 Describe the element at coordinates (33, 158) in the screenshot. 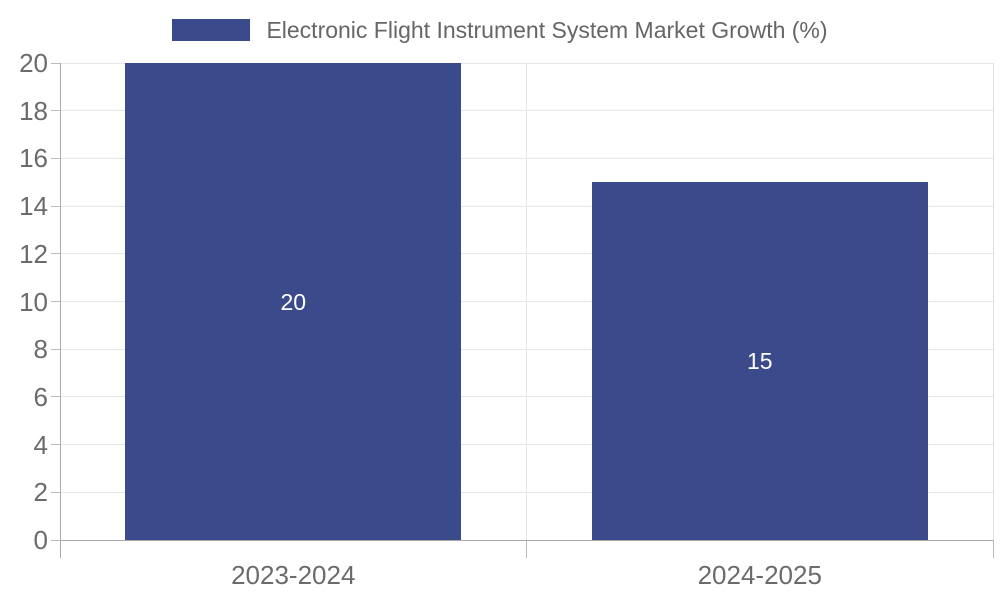

I see `y-tick-label: 16` at that location.